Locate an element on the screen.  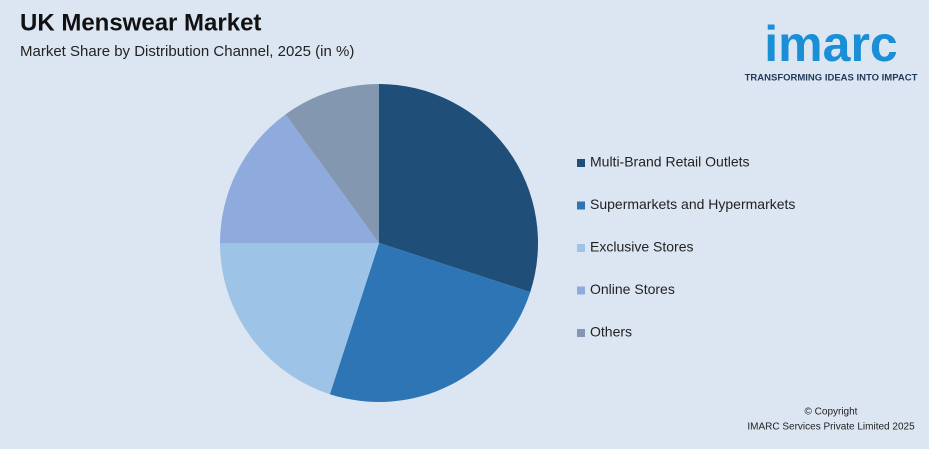
copyright: © Copyright is located at coordinates (831, 412).